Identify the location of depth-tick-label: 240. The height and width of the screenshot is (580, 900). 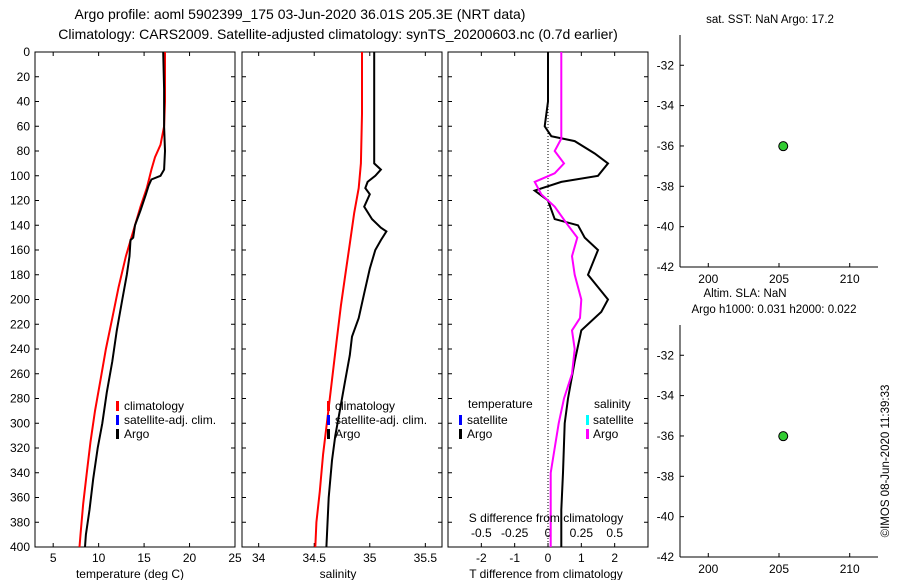
(20, 349).